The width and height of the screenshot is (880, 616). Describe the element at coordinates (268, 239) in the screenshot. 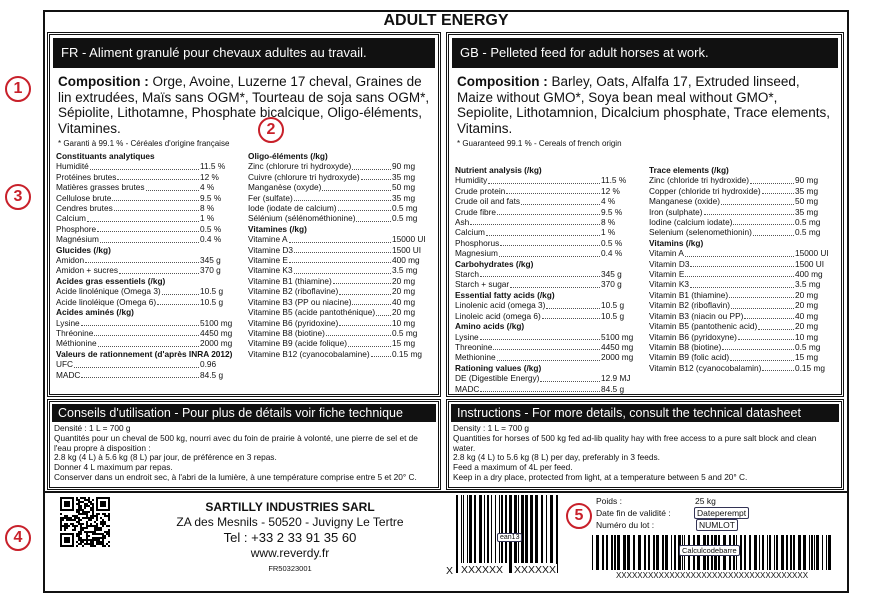

I see `nutrient-name: Vitamine A` at that location.